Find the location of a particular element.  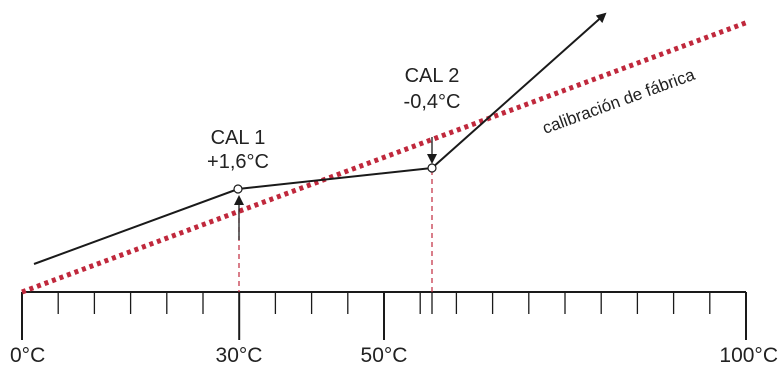

cal2-title: CAL 2 is located at coordinates (432, 76).